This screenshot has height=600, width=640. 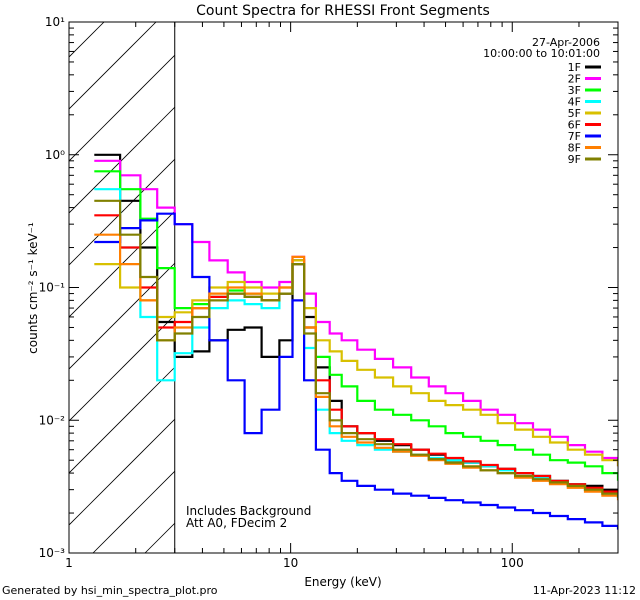 What do you see at coordinates (342, 582) in the screenshot?
I see `x-axis-label: Energy (keV)` at bounding box center [342, 582].